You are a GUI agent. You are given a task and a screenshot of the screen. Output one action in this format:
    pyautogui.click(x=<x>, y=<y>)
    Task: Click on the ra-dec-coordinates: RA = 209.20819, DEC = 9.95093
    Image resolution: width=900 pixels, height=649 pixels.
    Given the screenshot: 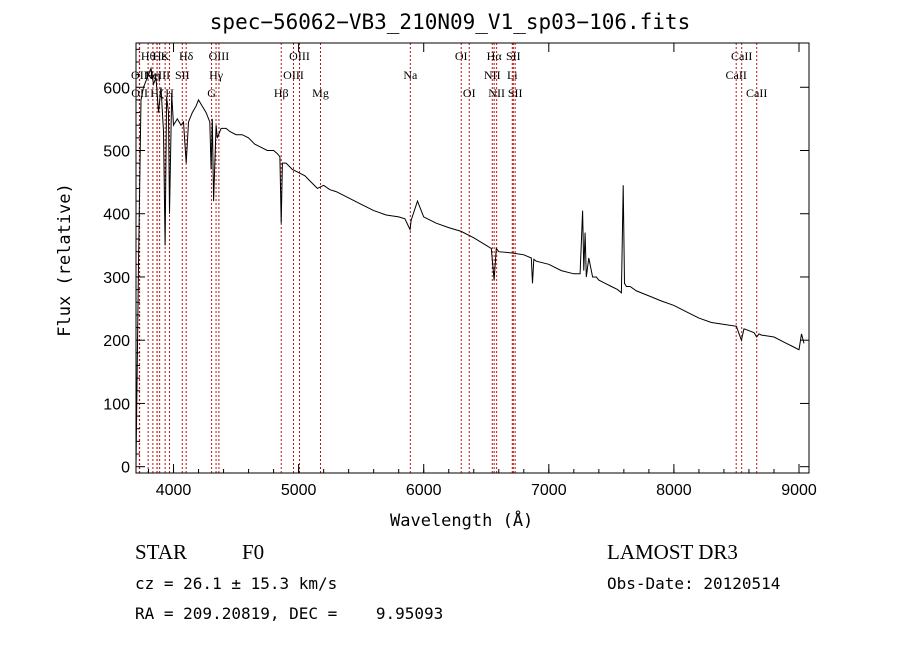 What is the action you would take?
    pyautogui.click(x=289, y=613)
    